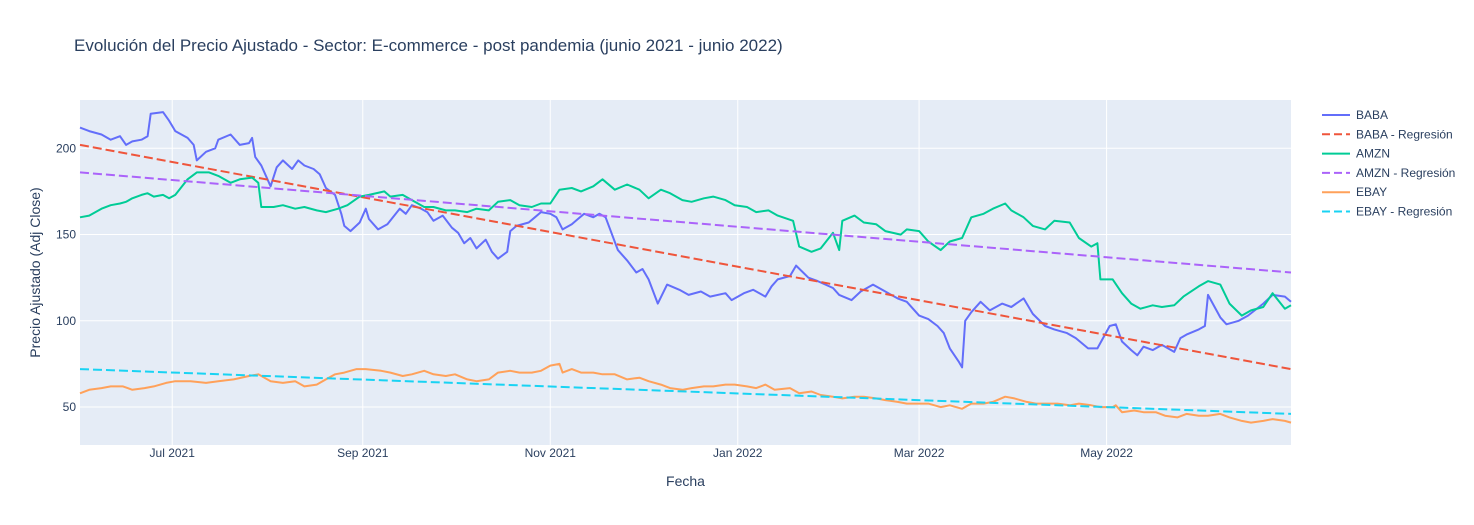  What do you see at coordinates (685, 481) in the screenshot?
I see `x-axis-title: Fecha` at bounding box center [685, 481].